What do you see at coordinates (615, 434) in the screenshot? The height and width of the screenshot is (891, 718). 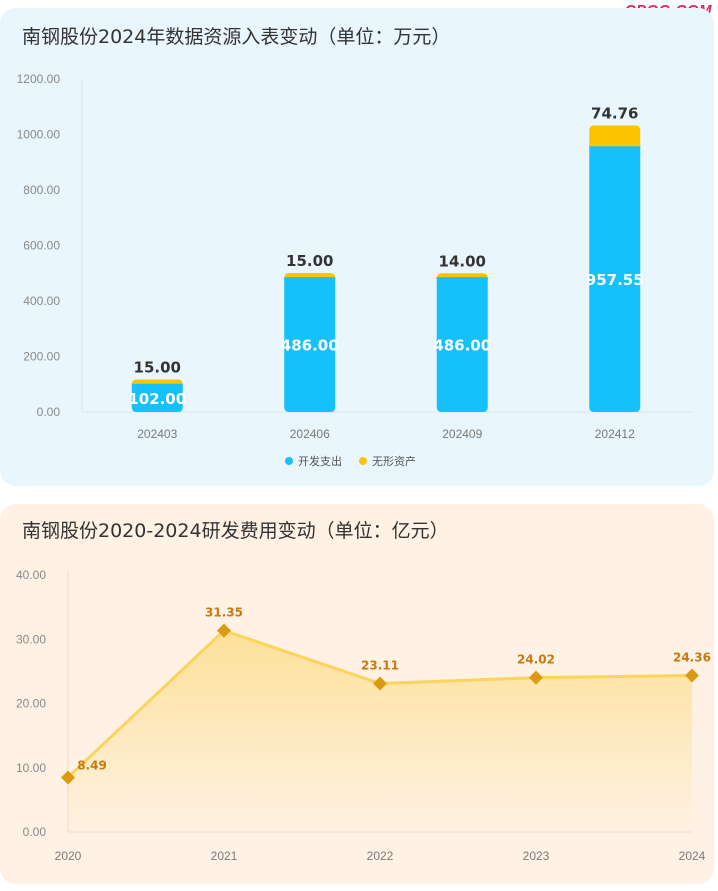 I see `x-tick-label: 202412` at bounding box center [615, 434].